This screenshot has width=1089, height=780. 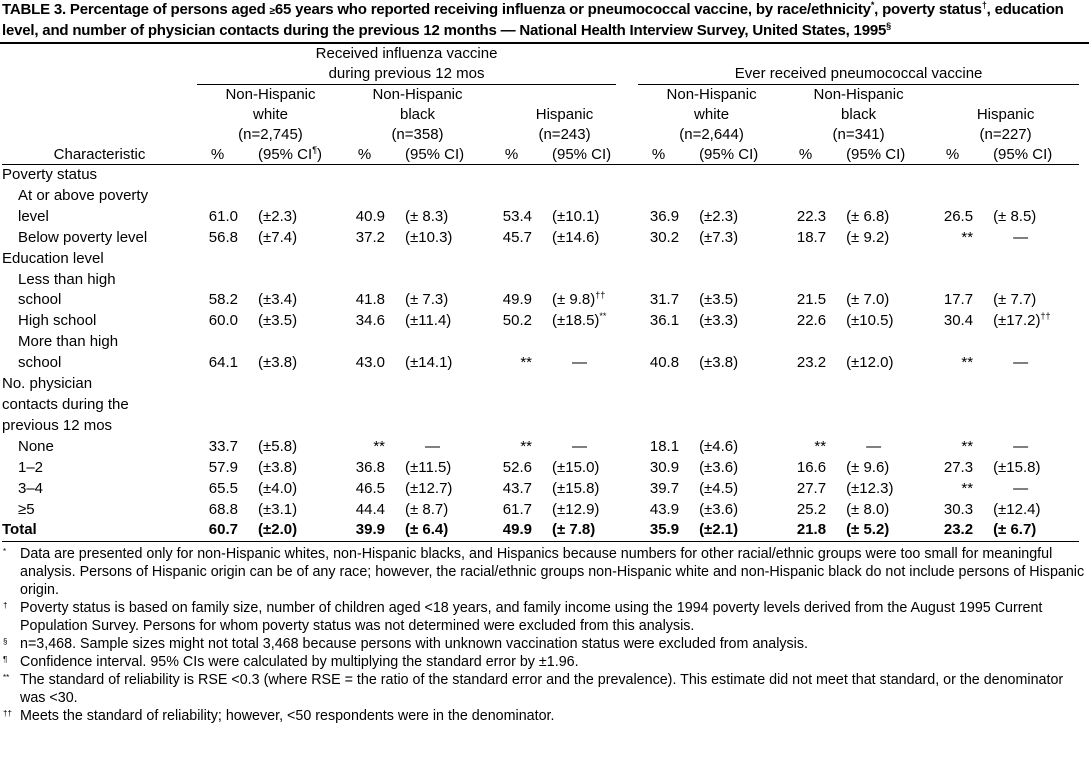 What do you see at coordinates (99, 207) in the screenshot?
I see `row-label: At or above poverty level` at bounding box center [99, 207].